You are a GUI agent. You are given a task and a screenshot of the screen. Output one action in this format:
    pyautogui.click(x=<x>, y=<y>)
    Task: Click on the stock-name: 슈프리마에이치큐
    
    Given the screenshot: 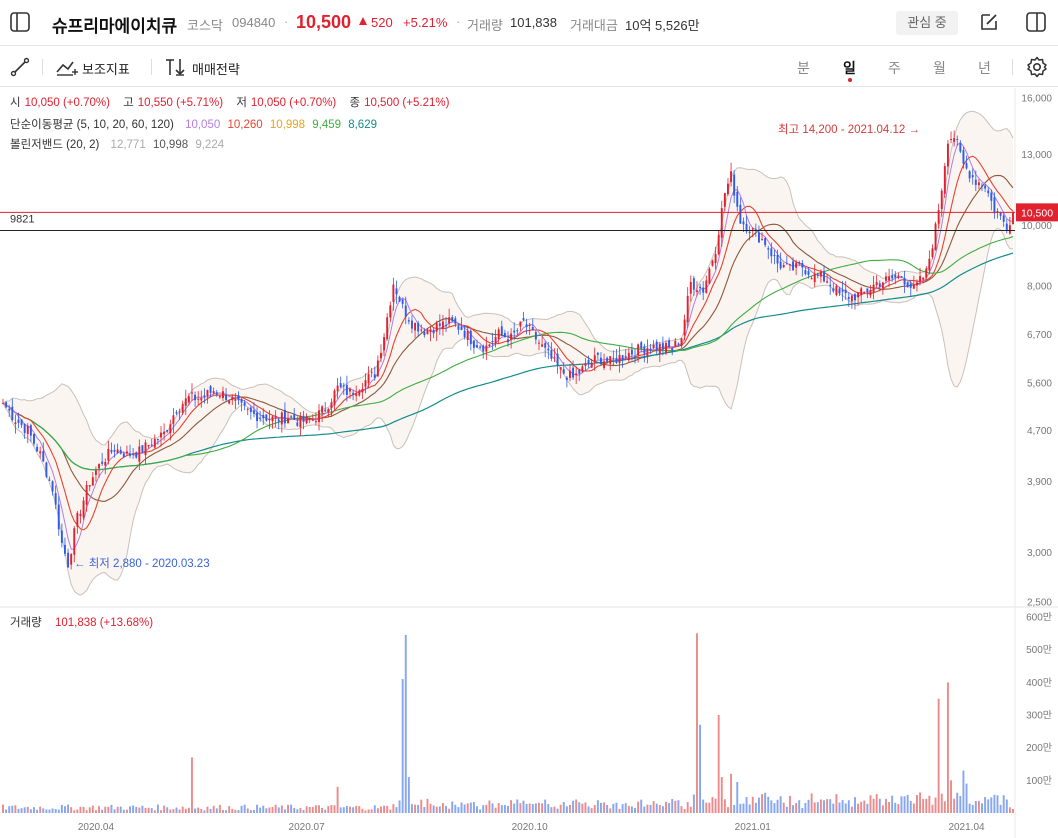 What is the action you would take?
    pyautogui.click(x=115, y=26)
    